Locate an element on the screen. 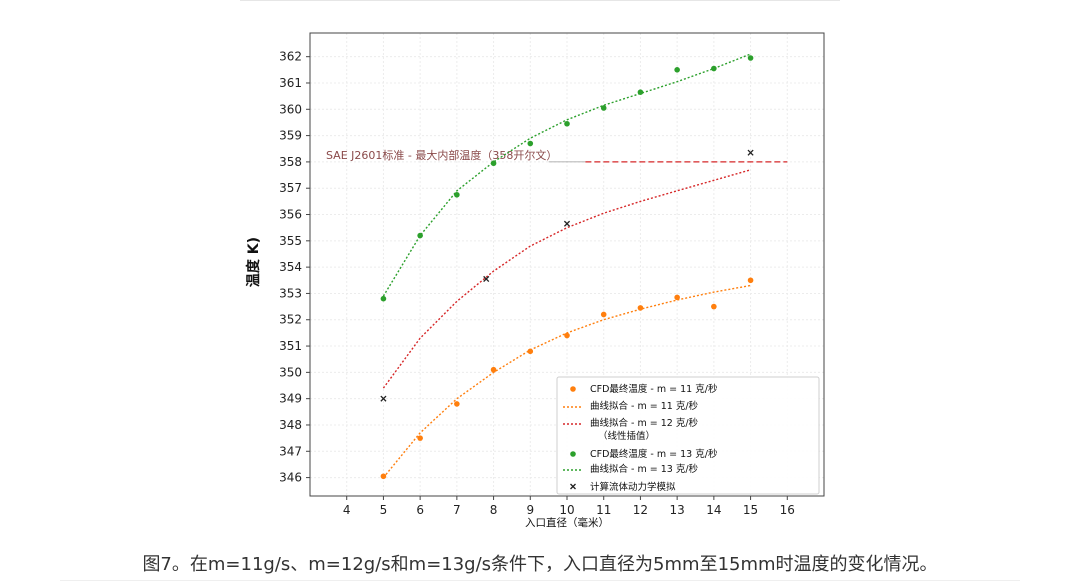 The image size is (1080, 588). legend-label: 曲线拟合 - m = 13 克/秒 is located at coordinates (644, 469).